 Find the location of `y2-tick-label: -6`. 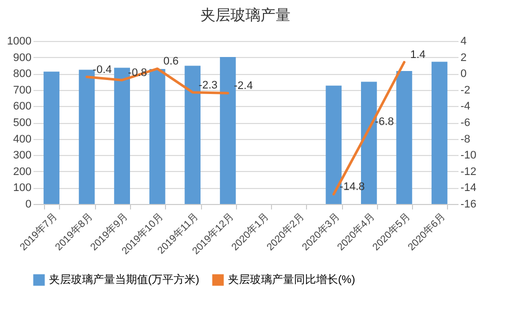

y2-tick-label: -6 is located at coordinates (465, 123).